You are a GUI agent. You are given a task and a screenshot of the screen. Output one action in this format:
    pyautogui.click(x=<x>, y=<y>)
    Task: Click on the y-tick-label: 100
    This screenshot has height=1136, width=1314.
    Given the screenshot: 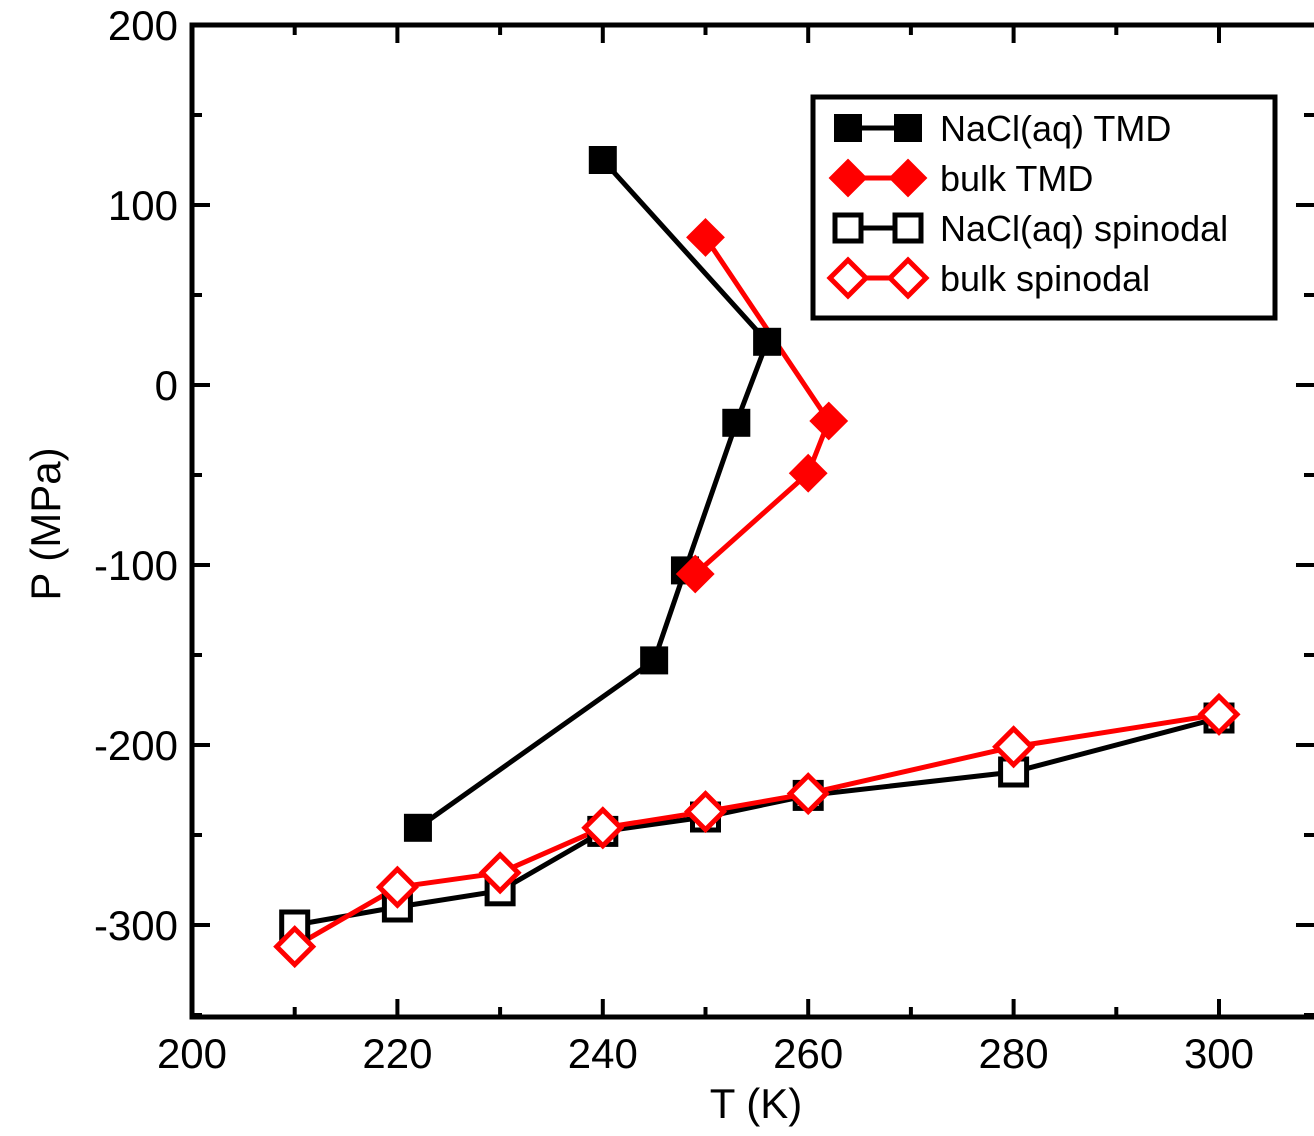 What is the action you would take?
    pyautogui.click(x=143, y=205)
    